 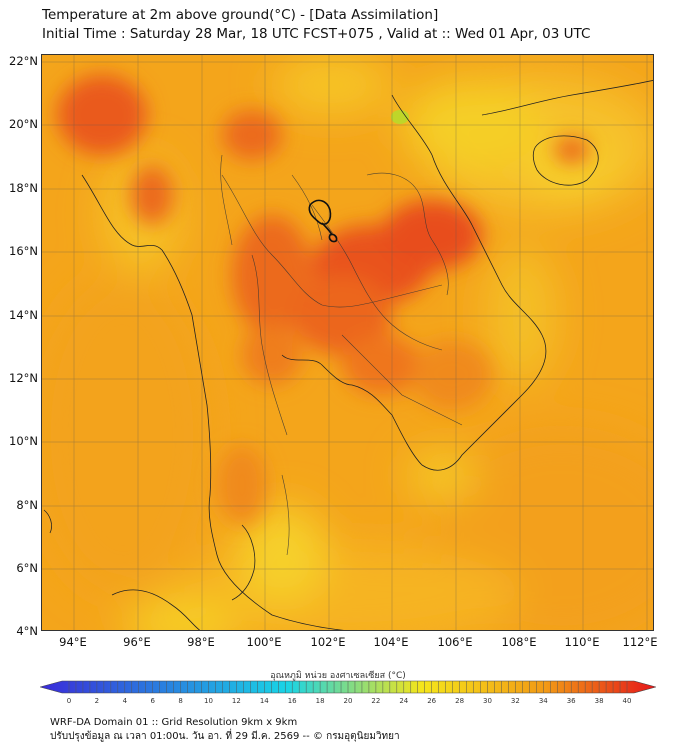 I want to click on lat-label-6: 6°N, so click(x=27, y=568).